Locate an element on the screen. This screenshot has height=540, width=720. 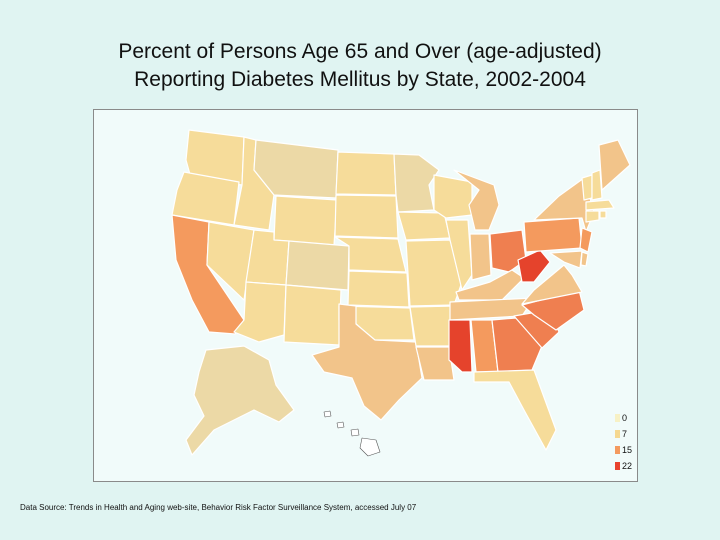
state-hawaii-maui is located at coordinates (355, 432).